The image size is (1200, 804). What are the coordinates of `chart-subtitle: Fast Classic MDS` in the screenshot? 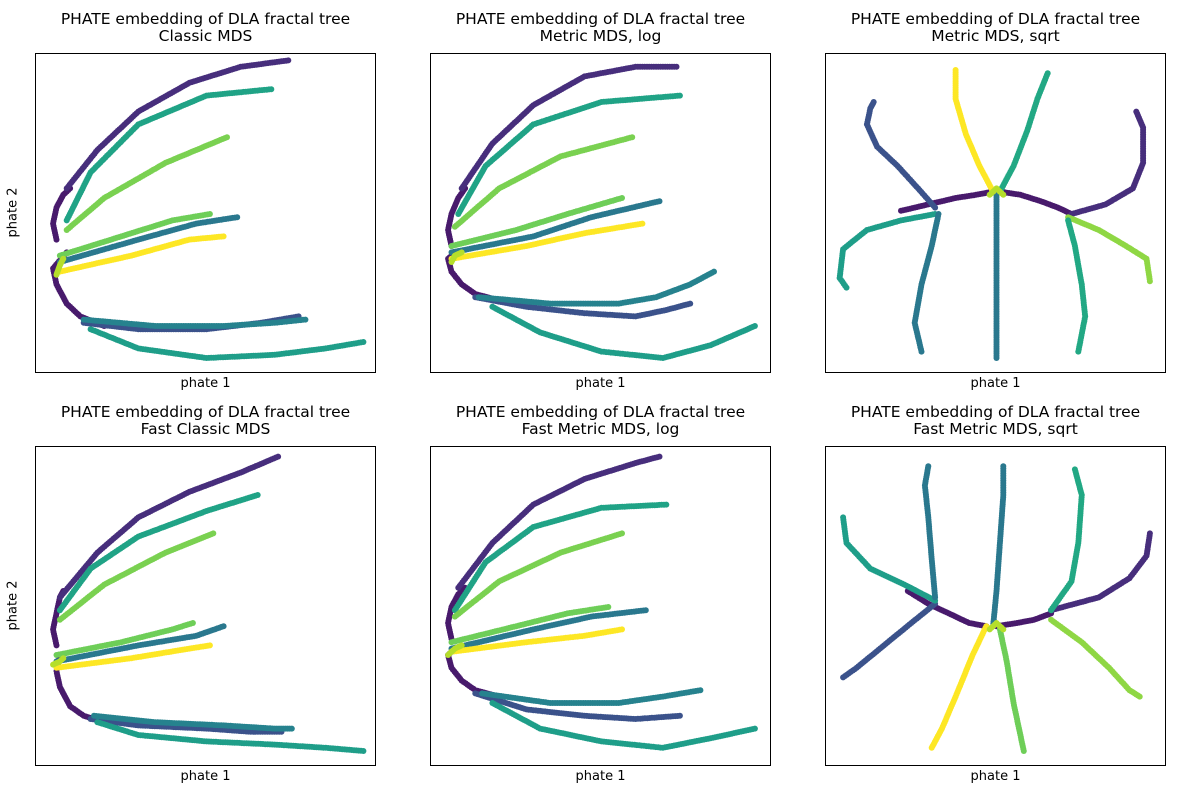 It's located at (205, 429).